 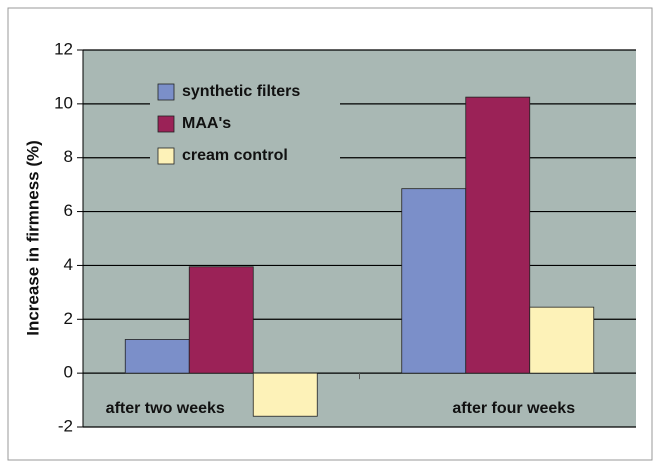 I want to click on legend-label: MAA's, so click(x=206, y=123).